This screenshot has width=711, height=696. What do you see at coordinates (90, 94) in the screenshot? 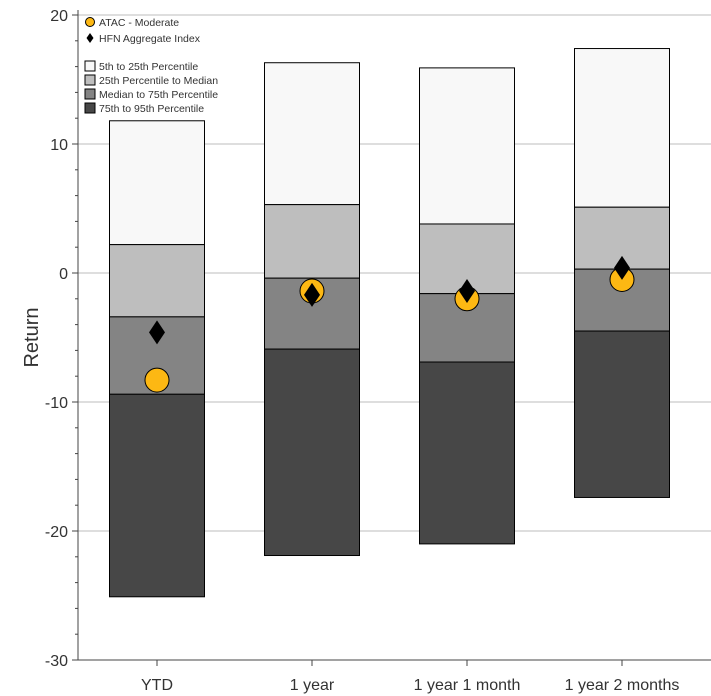
I see `legend-swatch-median-to-75th-percentile` at bounding box center [90, 94].